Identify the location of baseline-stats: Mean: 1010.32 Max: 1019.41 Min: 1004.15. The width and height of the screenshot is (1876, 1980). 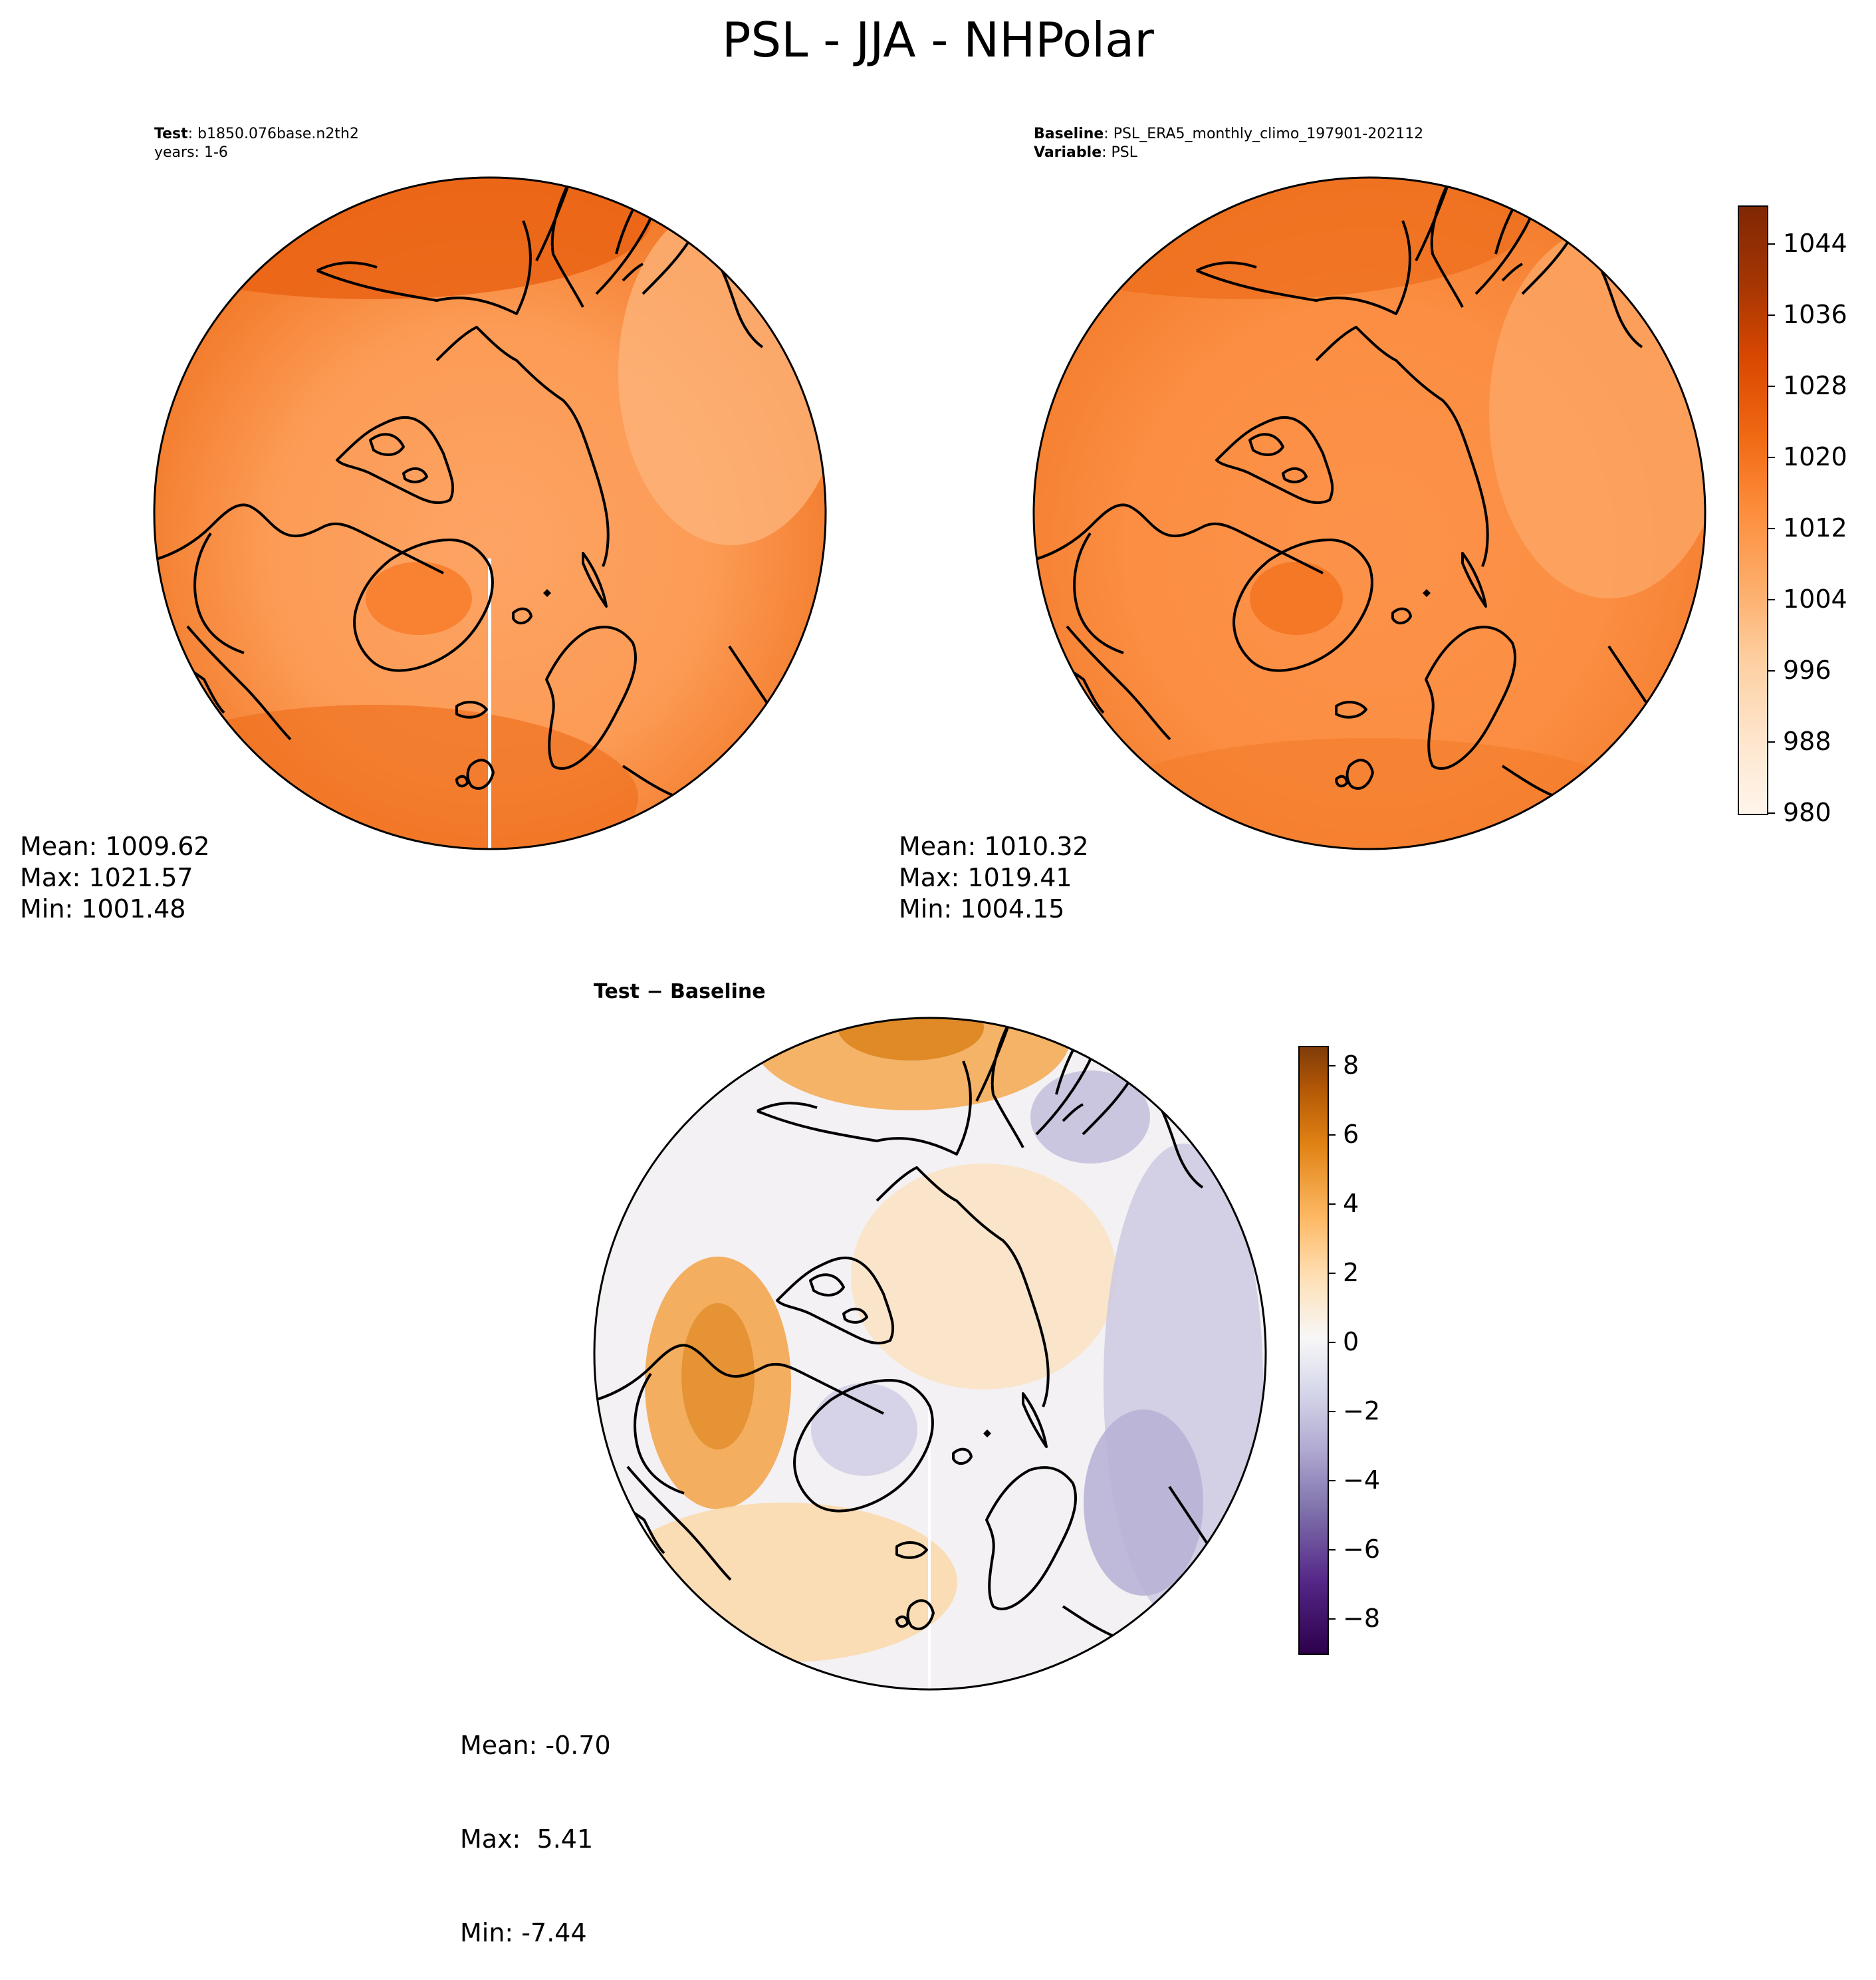
(994, 878).